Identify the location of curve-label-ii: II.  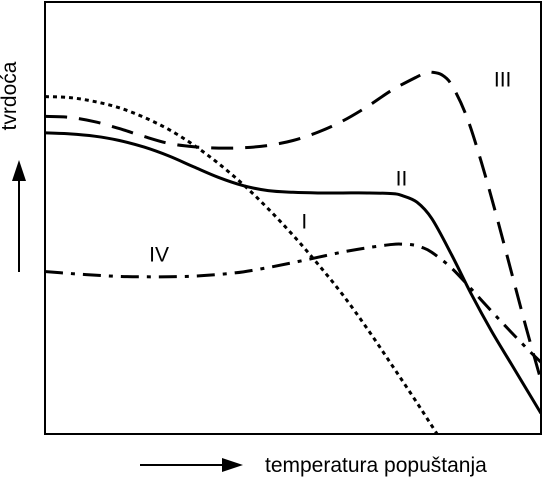
(402, 179).